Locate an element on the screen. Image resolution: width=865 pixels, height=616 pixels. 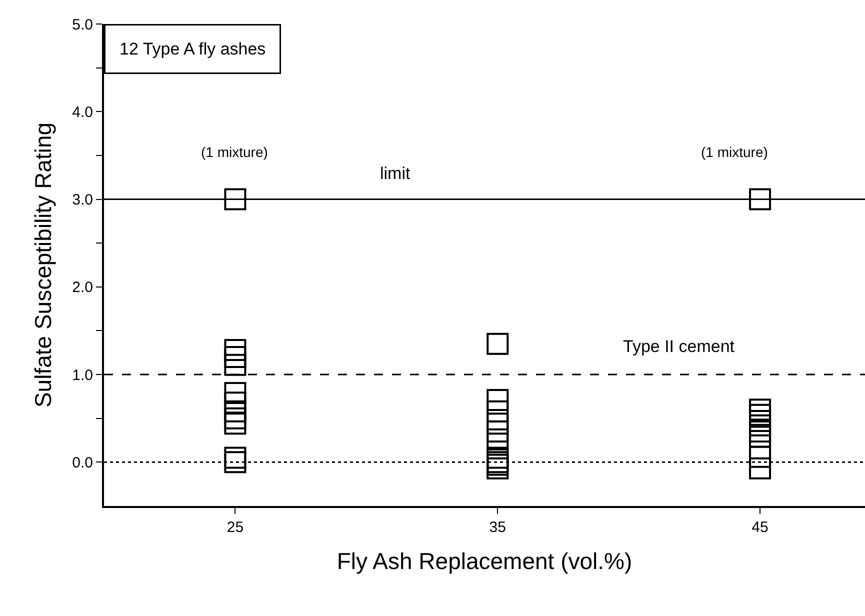
x-axis-title: Fly Ash Replacement (vol.%) is located at coordinates (484, 561).